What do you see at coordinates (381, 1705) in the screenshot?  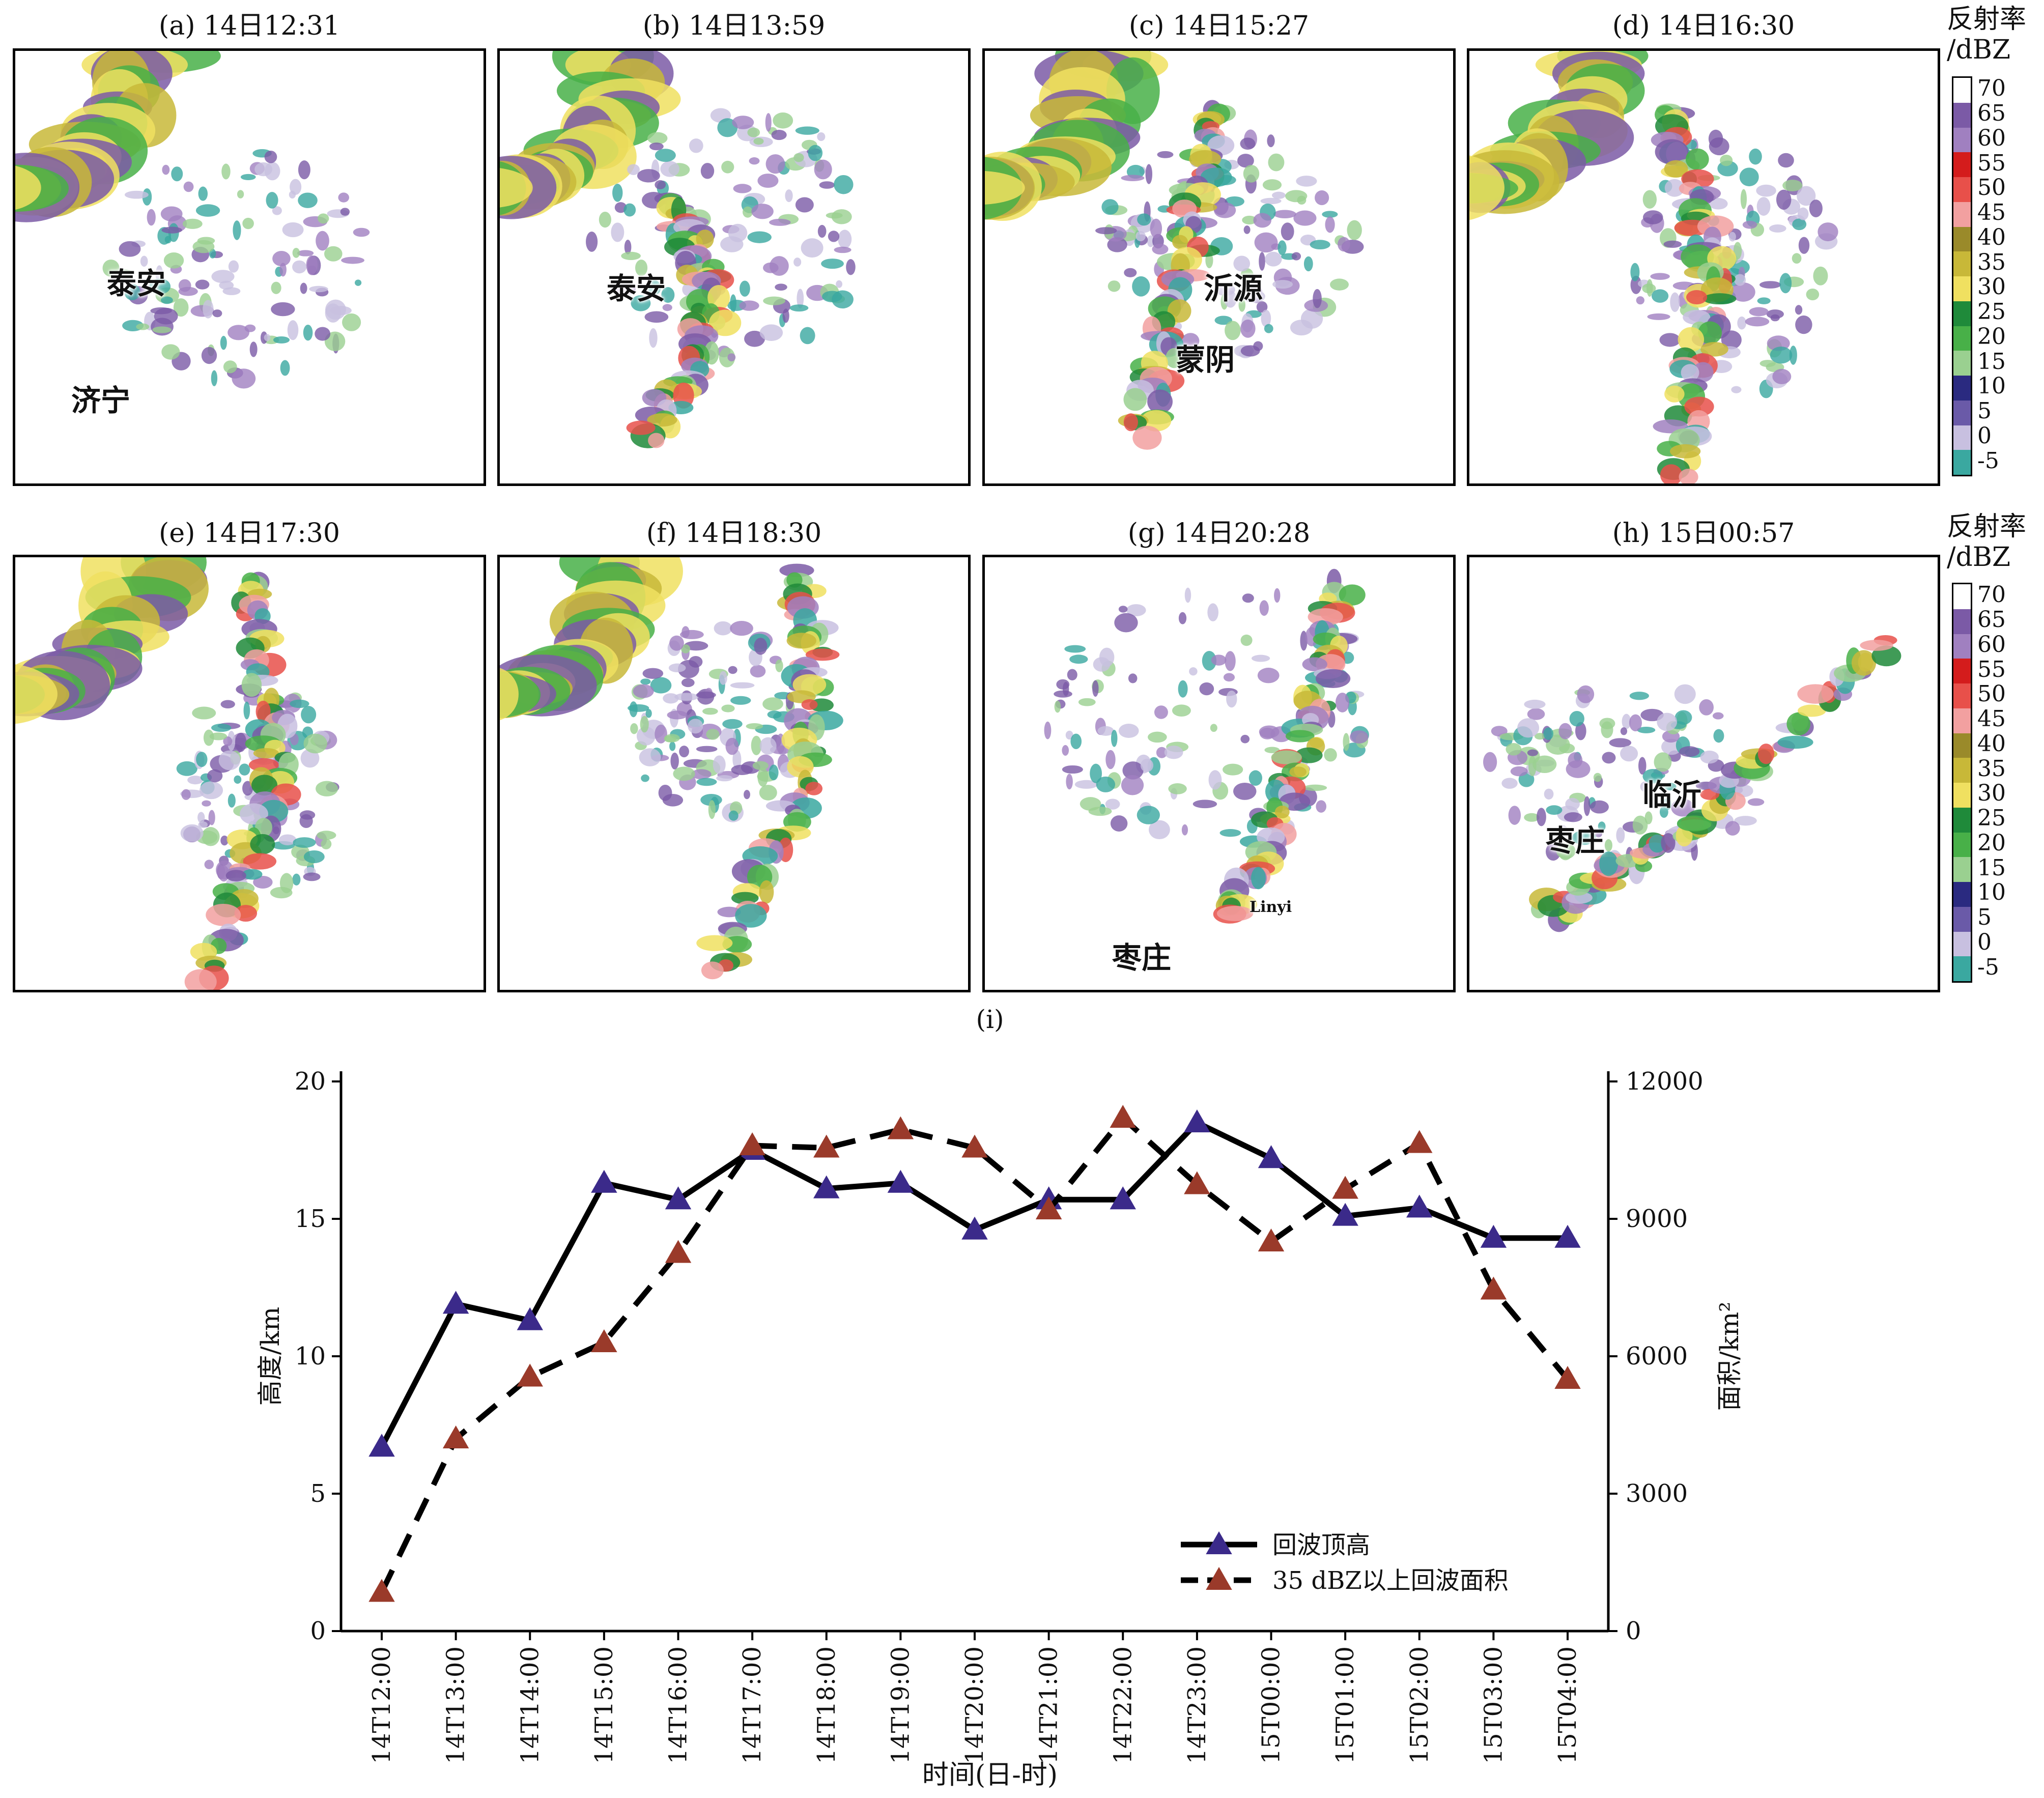 I see `x-axis-tick-label: 14T12:00` at bounding box center [381, 1705].